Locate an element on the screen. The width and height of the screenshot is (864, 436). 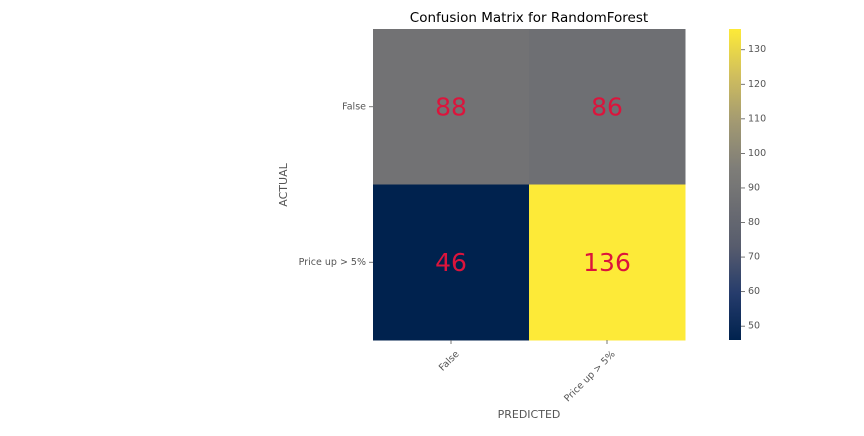
colorbar-gradient is located at coordinates (735, 184).